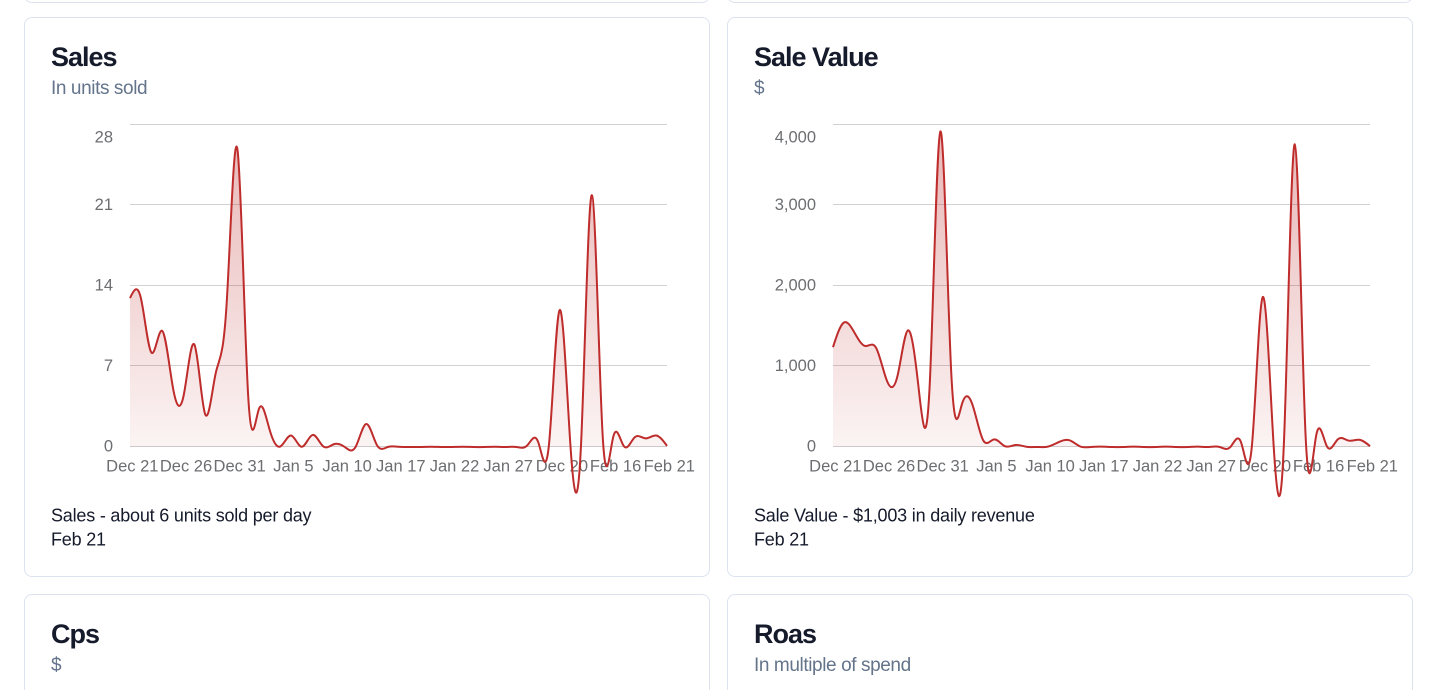 The image size is (1438, 690). What do you see at coordinates (75, 634) in the screenshot?
I see `svg-text: Cps` at bounding box center [75, 634].